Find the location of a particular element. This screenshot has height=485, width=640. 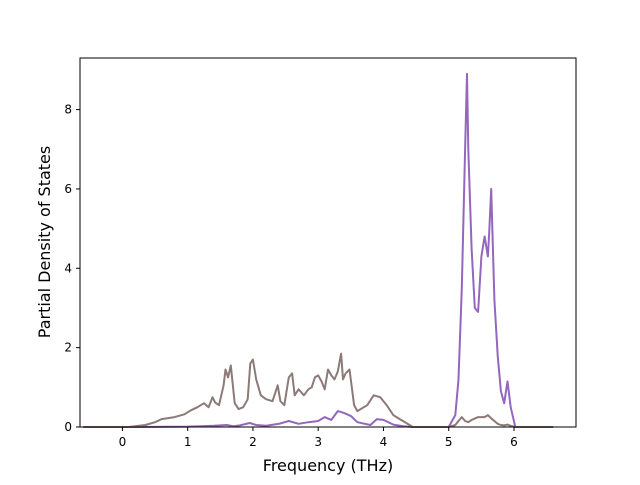

y-axis-label: Partial Density of States is located at coordinates (44, 242).